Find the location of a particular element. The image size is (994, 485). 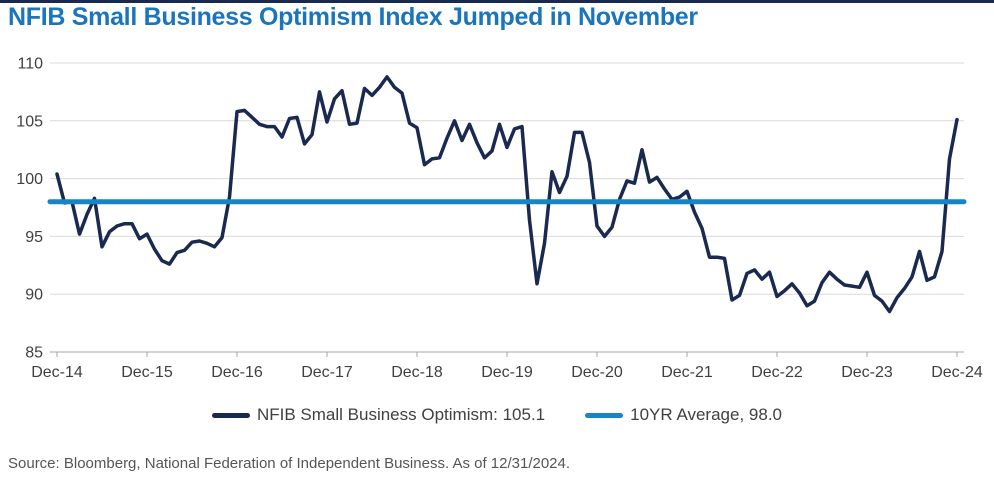

legend-item-average: 10YR Average, 98.0 is located at coordinates (683, 415).